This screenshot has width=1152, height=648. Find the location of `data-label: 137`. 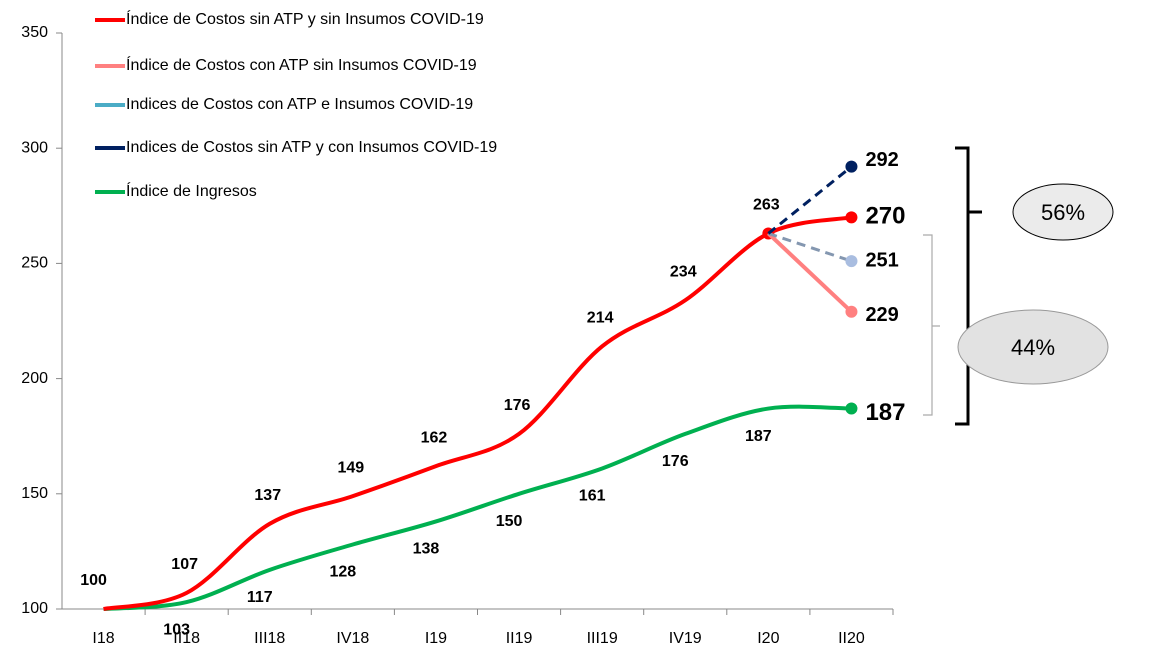

data-label: 137 is located at coordinates (267, 495).